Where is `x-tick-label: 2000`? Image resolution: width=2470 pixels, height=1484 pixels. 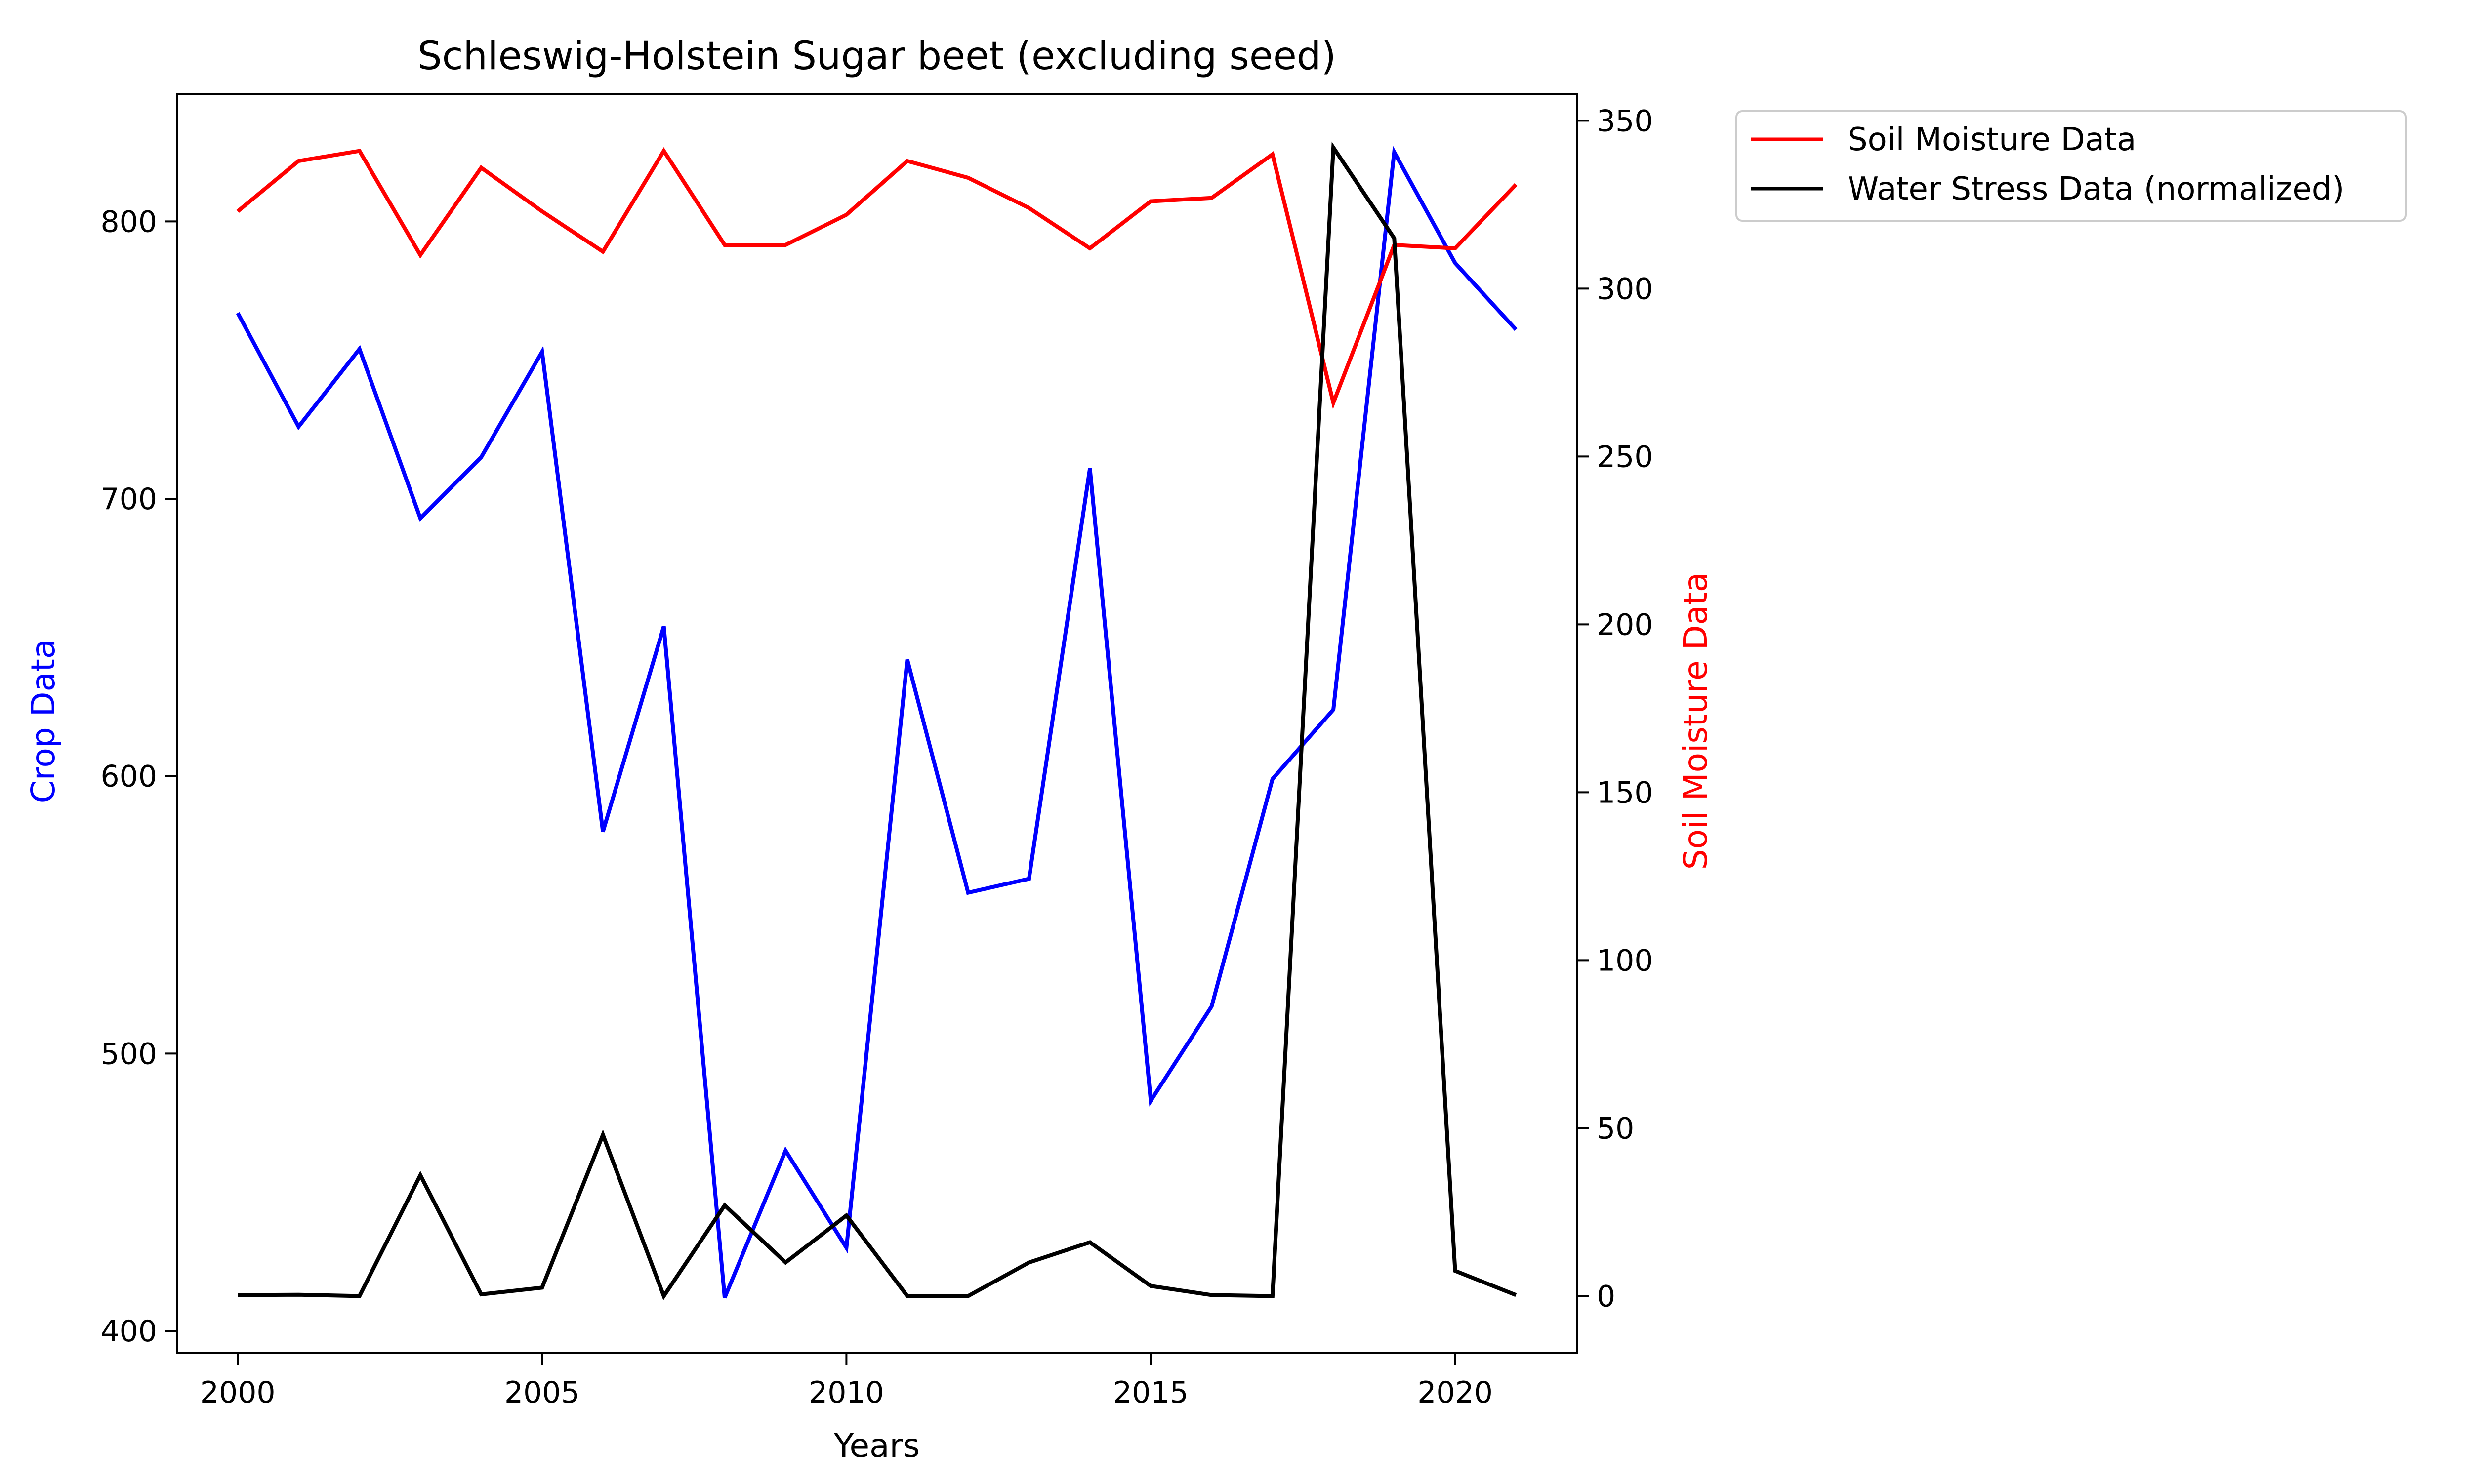
x-tick-label: 2000 is located at coordinates (238, 1392).